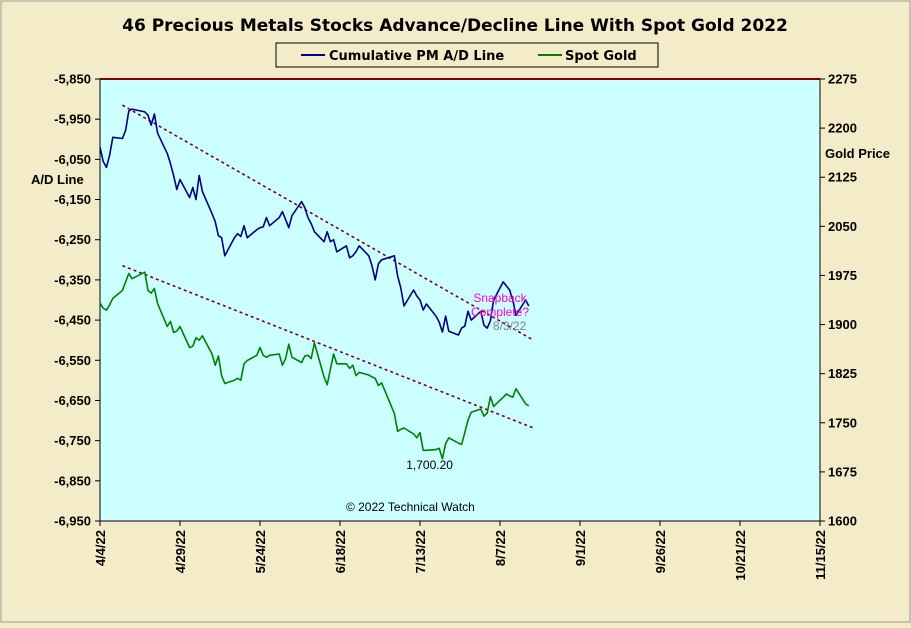 The width and height of the screenshot is (911, 628). What do you see at coordinates (180, 551) in the screenshot?
I see `x-tick-label: 4/29/22` at bounding box center [180, 551].